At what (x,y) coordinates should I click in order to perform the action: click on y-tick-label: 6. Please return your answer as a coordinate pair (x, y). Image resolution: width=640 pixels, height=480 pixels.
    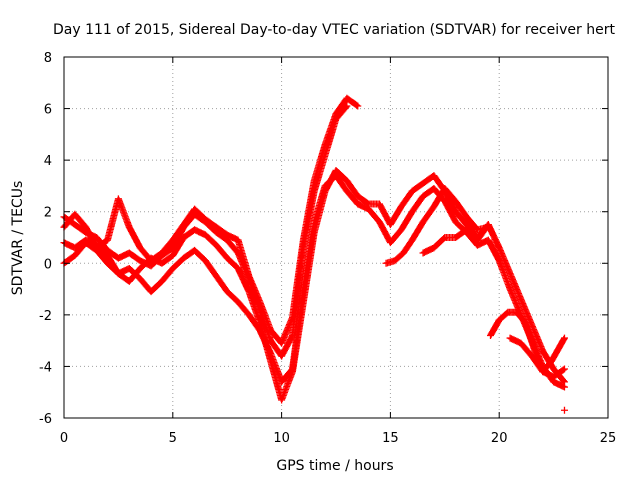
    Looking at the image, I should click on (48, 110).